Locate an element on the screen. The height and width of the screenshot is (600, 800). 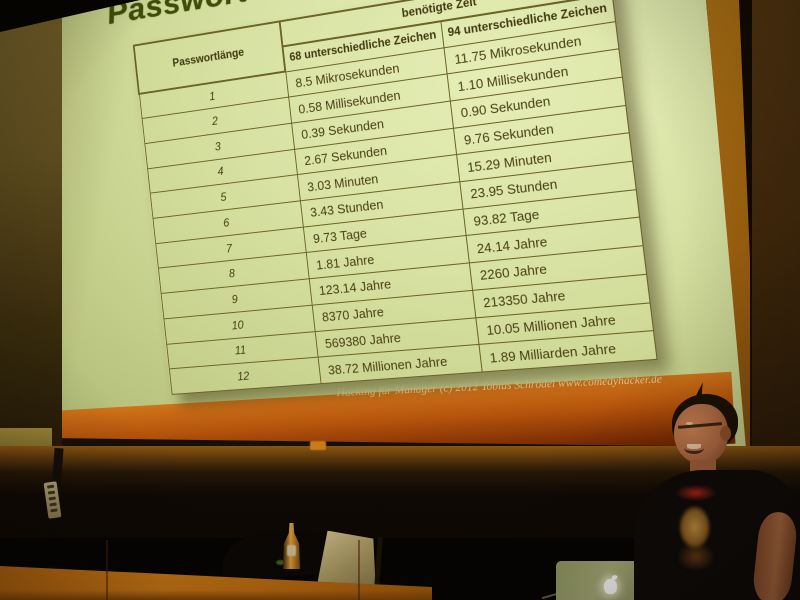
glasses-glint is located at coordinates (689, 423).